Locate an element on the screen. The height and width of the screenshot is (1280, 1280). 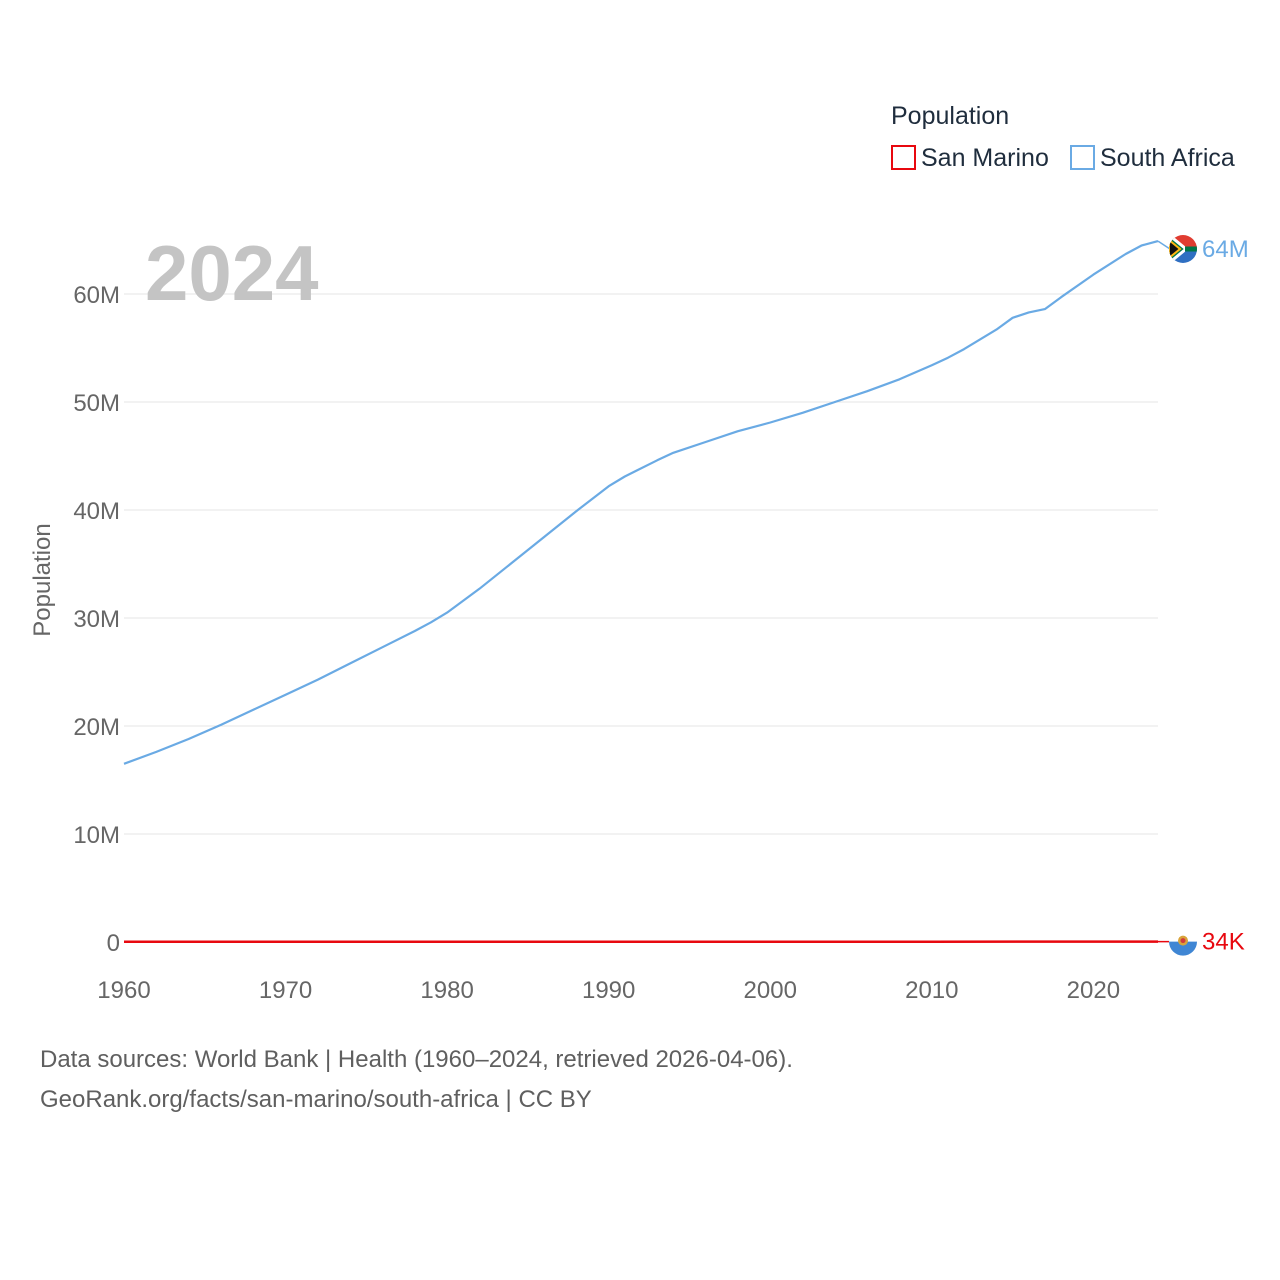
legend-swatch-san-marino is located at coordinates (903, 157).